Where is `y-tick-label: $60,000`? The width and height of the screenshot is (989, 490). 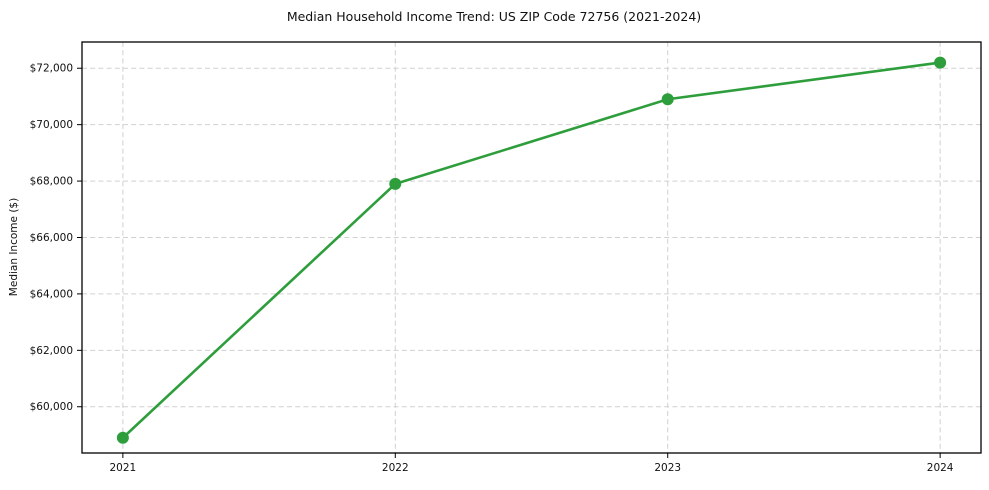
y-tick-label: $60,000 is located at coordinates (51, 407).